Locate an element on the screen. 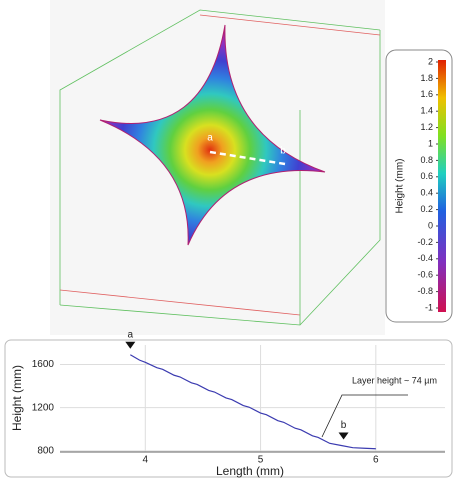 This screenshot has height=479, width=456. x-tick-label: 6 is located at coordinates (376, 460).